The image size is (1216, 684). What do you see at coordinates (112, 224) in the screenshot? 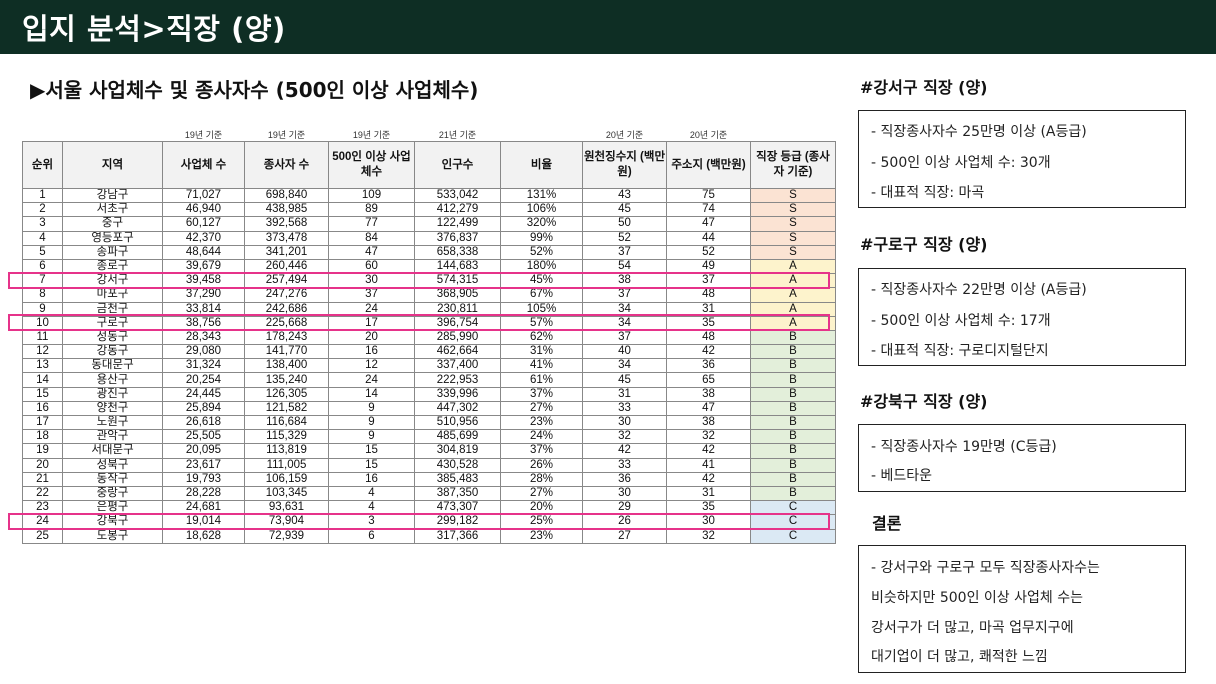
I see `cell-region: 중구` at bounding box center [112, 224].